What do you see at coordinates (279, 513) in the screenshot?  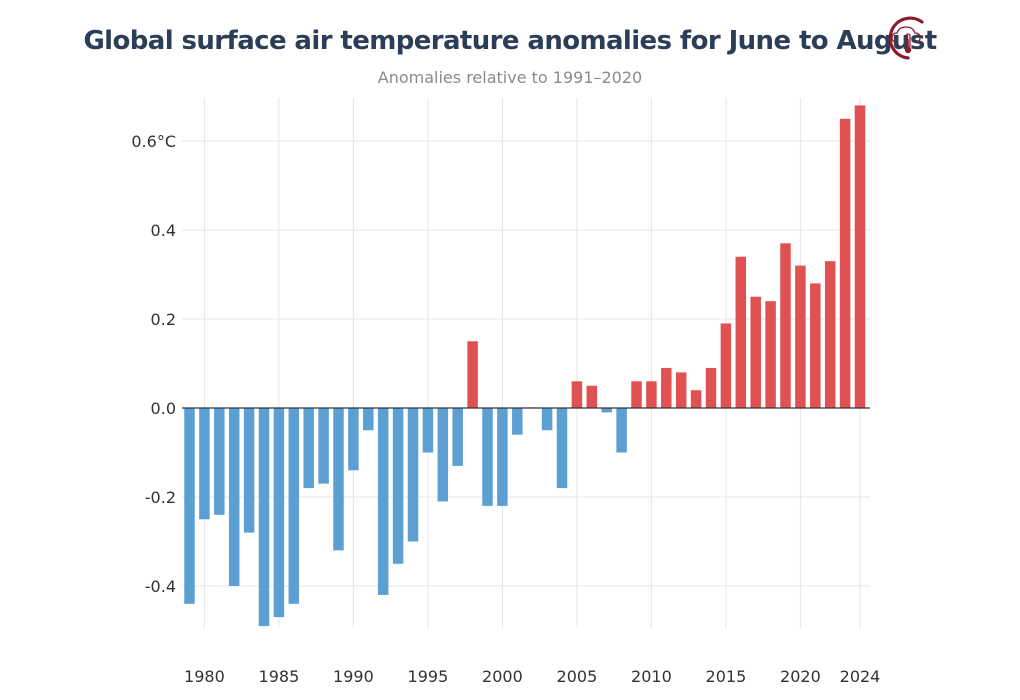 I see `bar-1985` at bounding box center [279, 513].